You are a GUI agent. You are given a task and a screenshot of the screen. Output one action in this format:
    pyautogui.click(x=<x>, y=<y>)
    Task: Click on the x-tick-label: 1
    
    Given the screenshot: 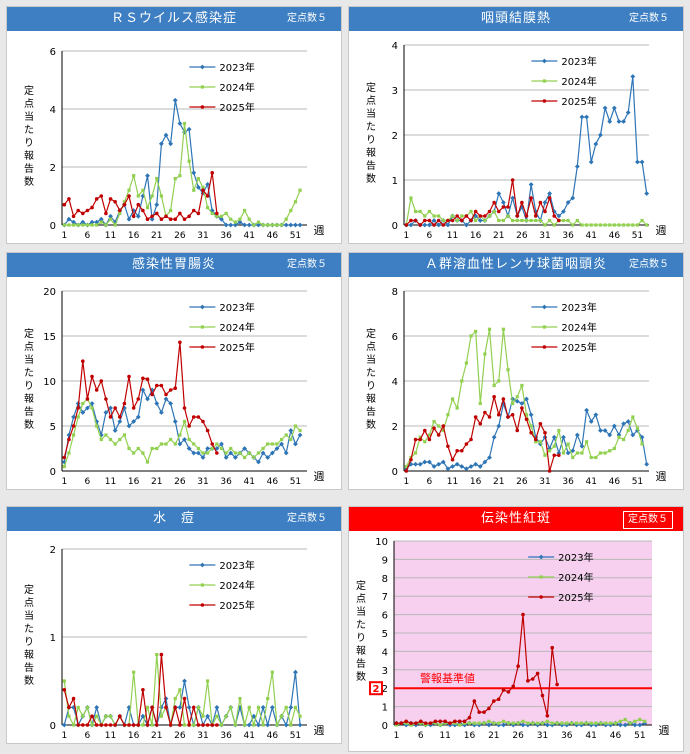 What is the action you would take?
    pyautogui.click(x=406, y=236)
    